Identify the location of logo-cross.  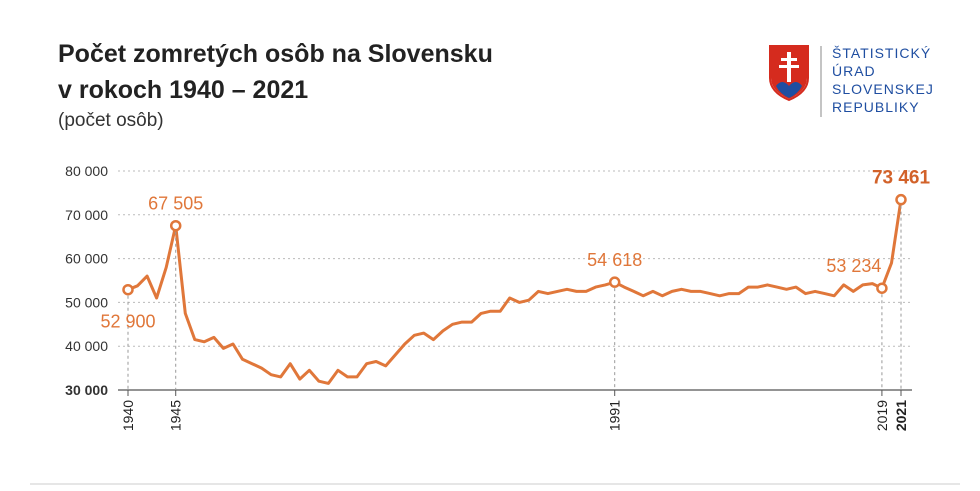
(789, 67).